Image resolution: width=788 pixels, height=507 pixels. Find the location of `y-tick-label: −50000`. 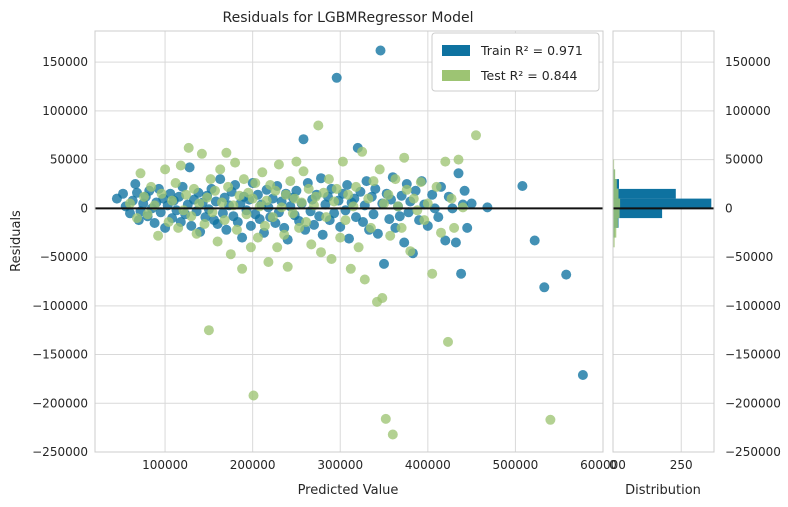

y-tick-label: −50000 is located at coordinates (64, 257).